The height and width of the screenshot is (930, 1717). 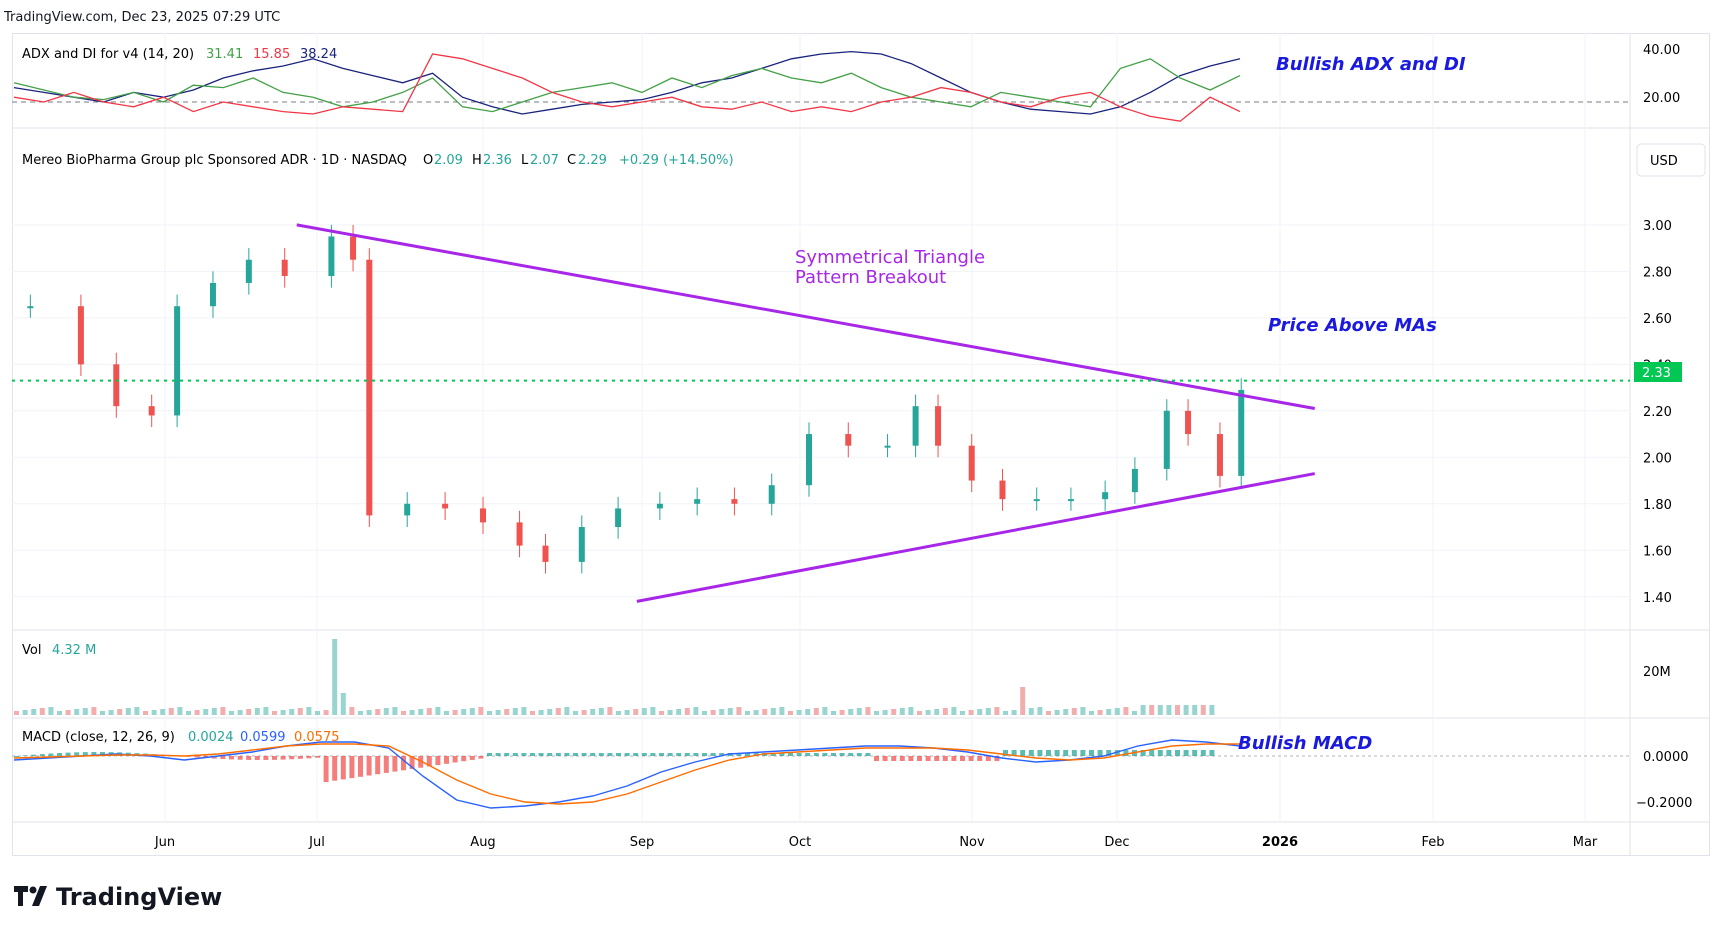 I want to click on price-tick-label: 2.60, so click(x=1657, y=319).